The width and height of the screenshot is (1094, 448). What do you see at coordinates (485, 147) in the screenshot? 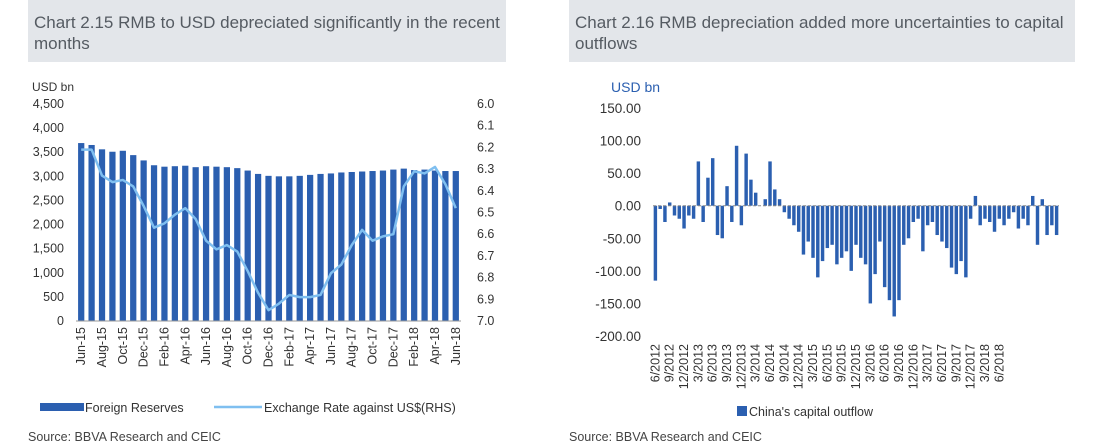
I see `y2-tick-label: 6.2` at bounding box center [485, 147].